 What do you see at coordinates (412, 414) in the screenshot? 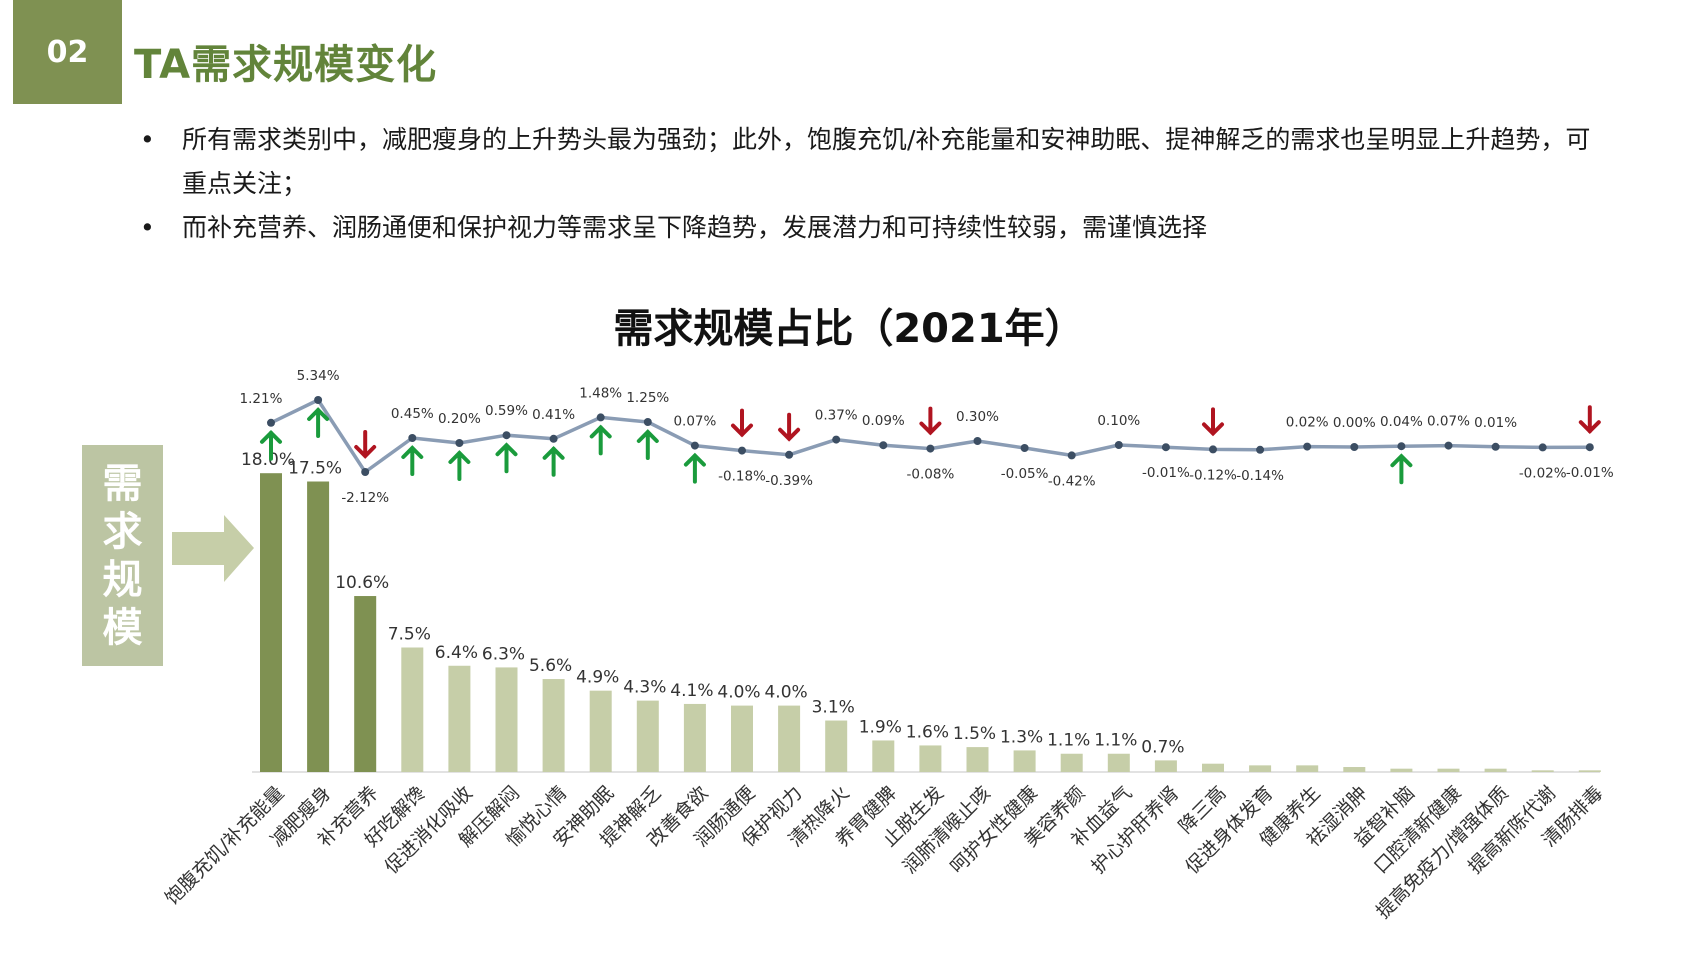
I see `change-value-label: 0.45%` at bounding box center [412, 414].